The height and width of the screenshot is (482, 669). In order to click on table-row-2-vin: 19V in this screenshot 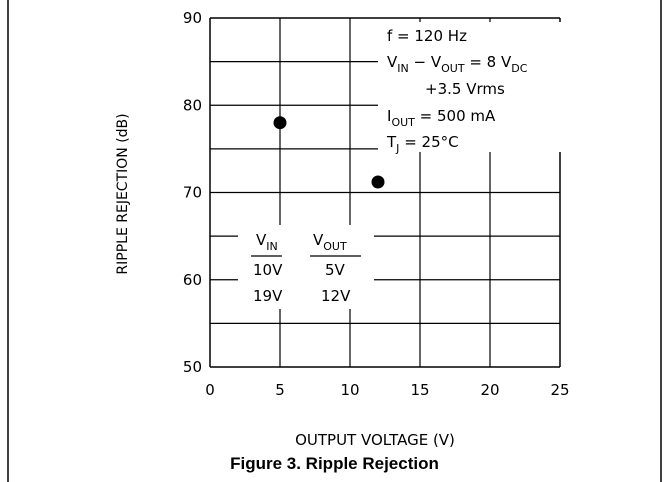, I will do `click(268, 296)`.